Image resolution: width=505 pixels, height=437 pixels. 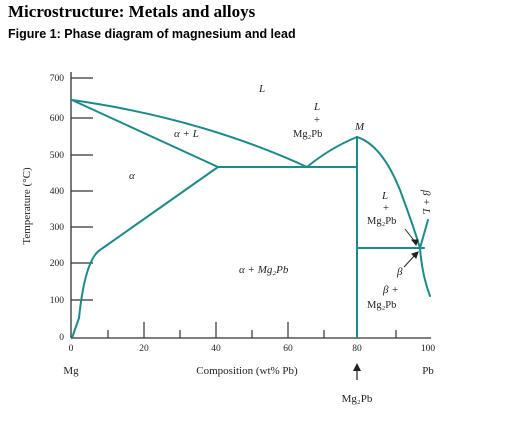 I want to click on label-l-mg2pb-right-bottom: Mg₂Pb, so click(x=381, y=221).